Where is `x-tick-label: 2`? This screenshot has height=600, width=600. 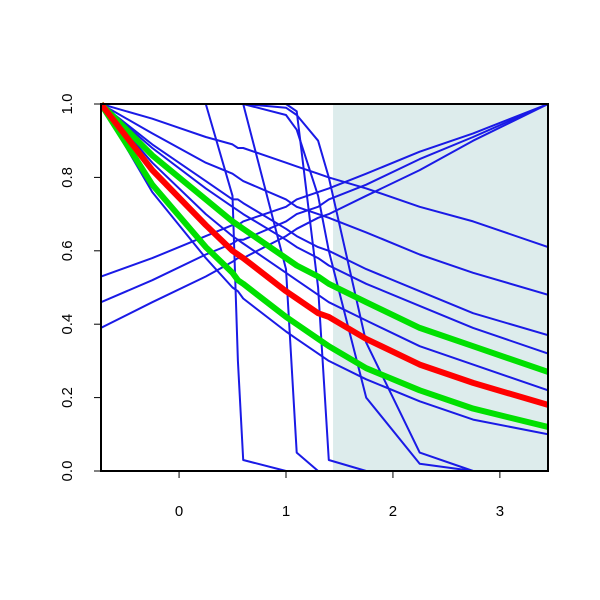 x-tick-label: 2 is located at coordinates (393, 511).